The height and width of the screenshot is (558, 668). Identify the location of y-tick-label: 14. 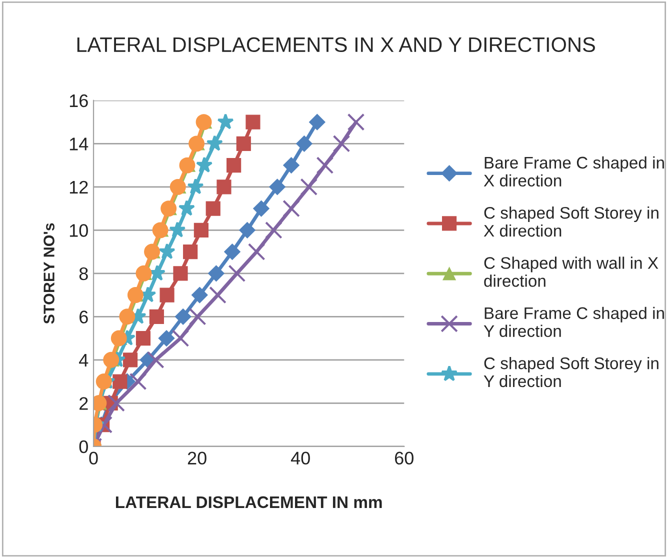
(79, 144).